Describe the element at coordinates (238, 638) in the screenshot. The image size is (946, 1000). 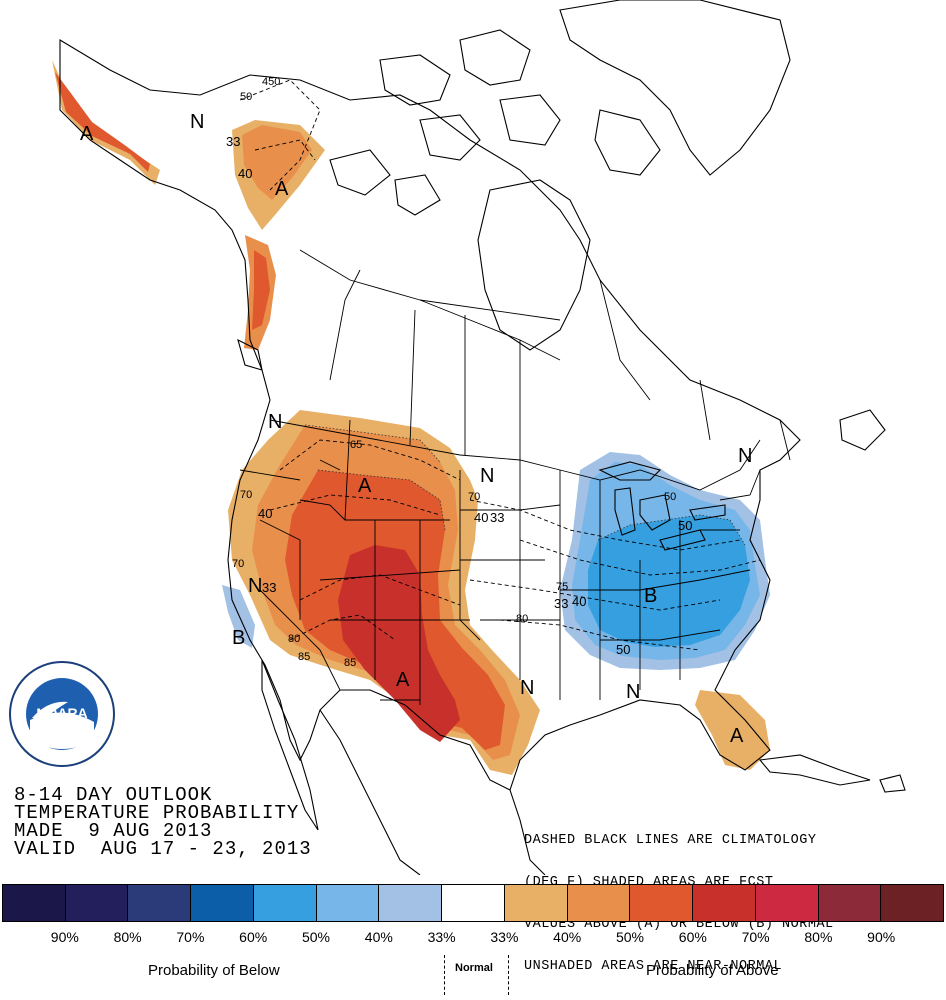
I see `label-b-pacific: B` at that location.